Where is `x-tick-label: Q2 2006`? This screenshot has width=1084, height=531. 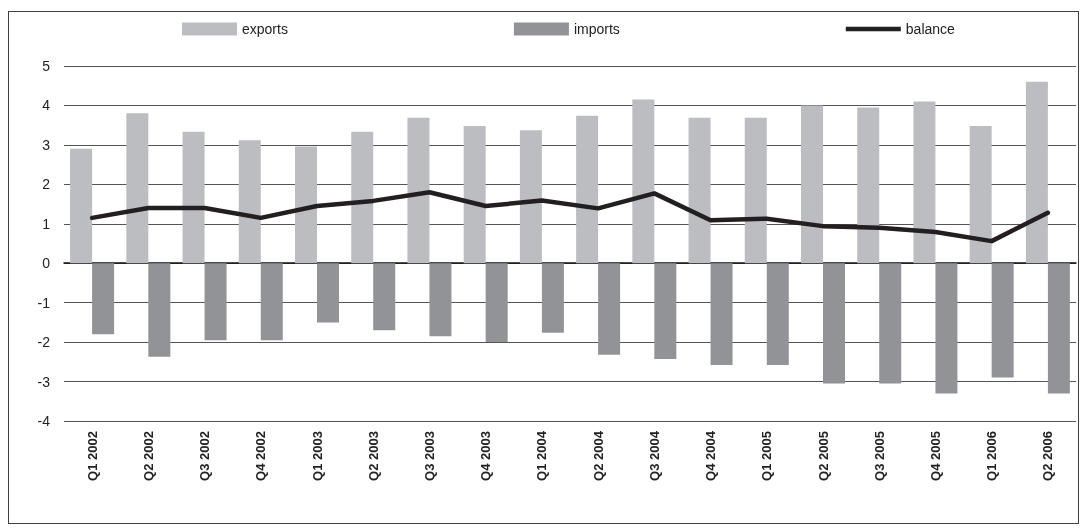
x-tick-label: Q2 2006 is located at coordinates (1048, 456).